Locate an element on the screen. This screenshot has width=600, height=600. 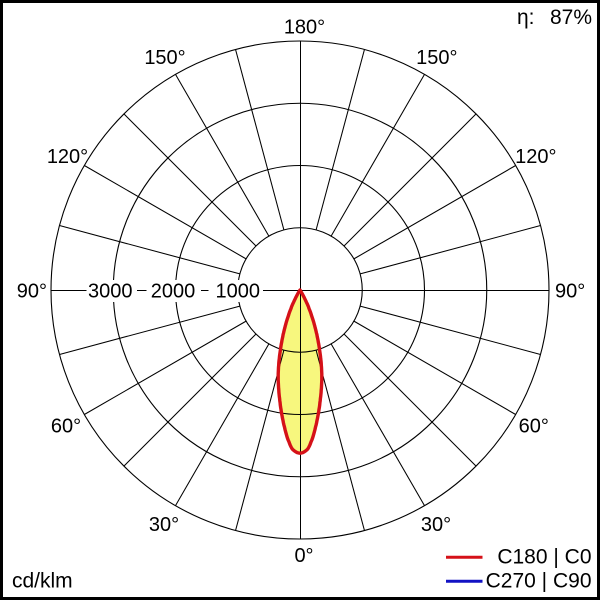
svg-text: 87% is located at coordinates (571, 17).